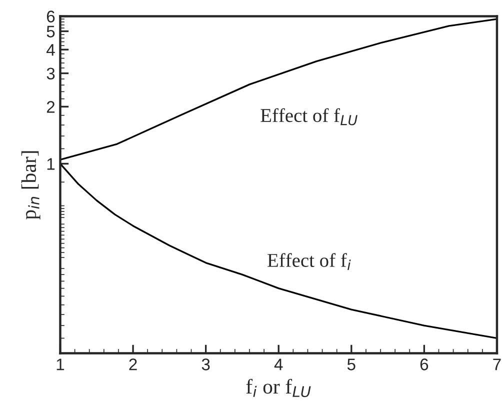  What do you see at coordinates (60, 364) in the screenshot?
I see `x-tick-label: 1` at bounding box center [60, 364].